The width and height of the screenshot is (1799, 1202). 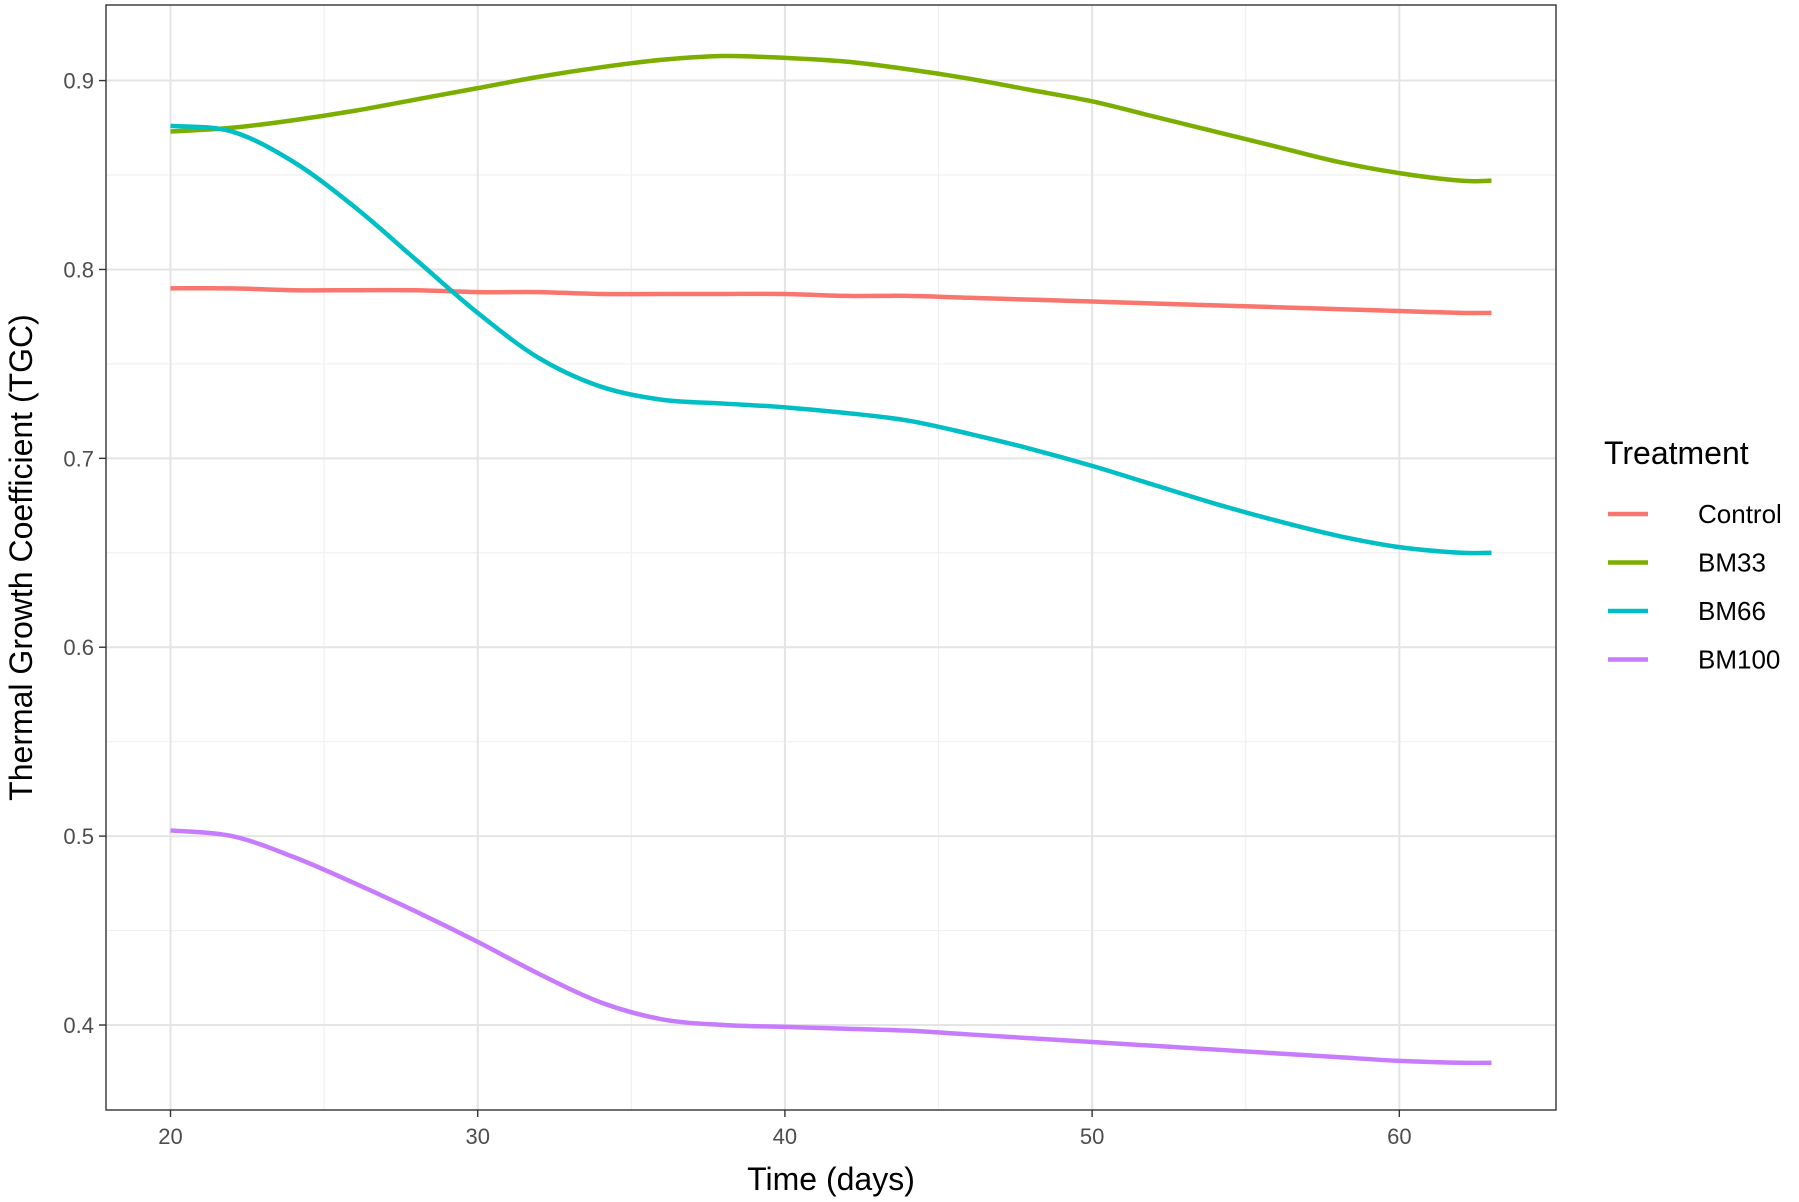 What do you see at coordinates (831, 118) in the screenshot?
I see `series-line-bm33` at bounding box center [831, 118].